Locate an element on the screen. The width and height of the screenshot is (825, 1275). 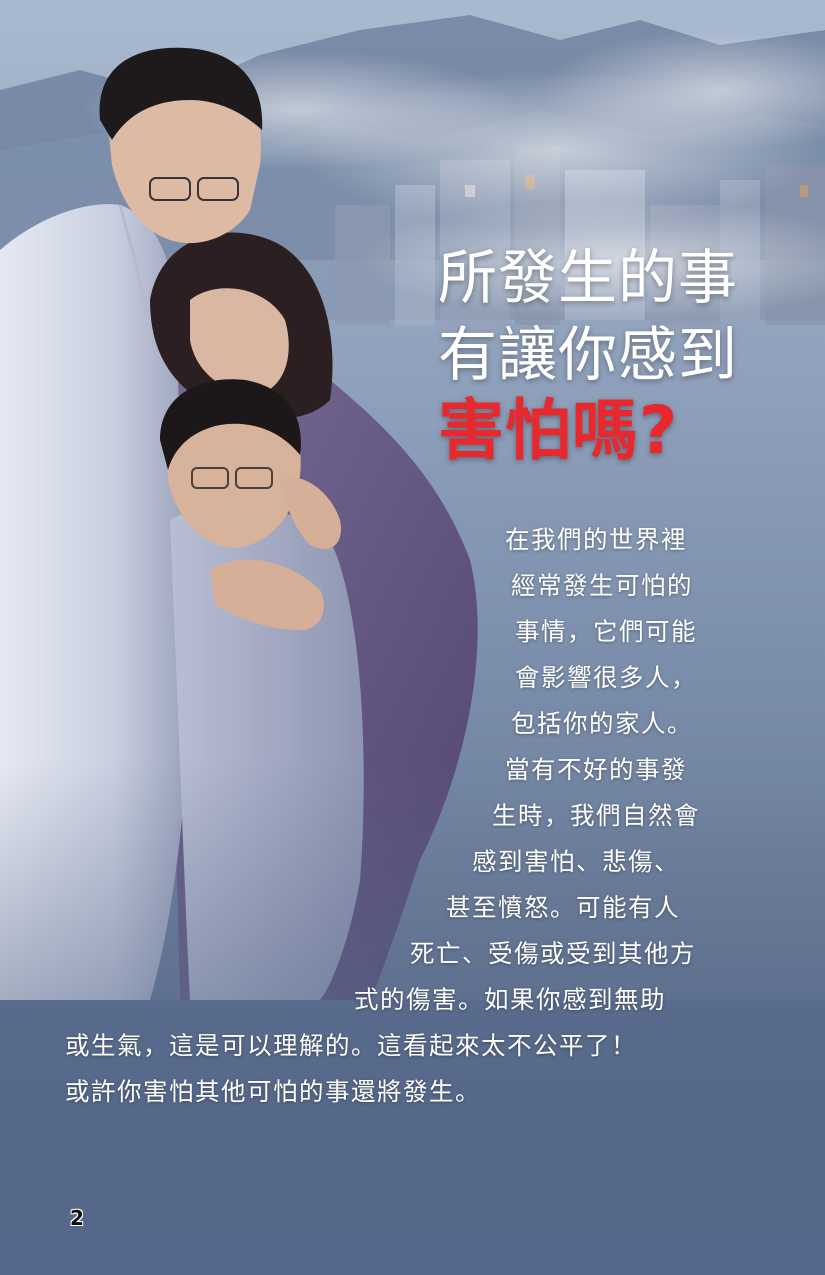
body-line: 或許你害怕其他可怕的事還將發生。 is located at coordinates (273, 1091).